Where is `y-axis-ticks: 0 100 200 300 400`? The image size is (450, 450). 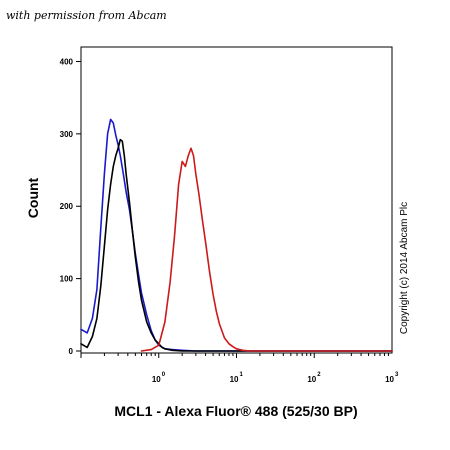
y-axis-ticks: 0 100 200 300 400 is located at coordinates (70, 206).